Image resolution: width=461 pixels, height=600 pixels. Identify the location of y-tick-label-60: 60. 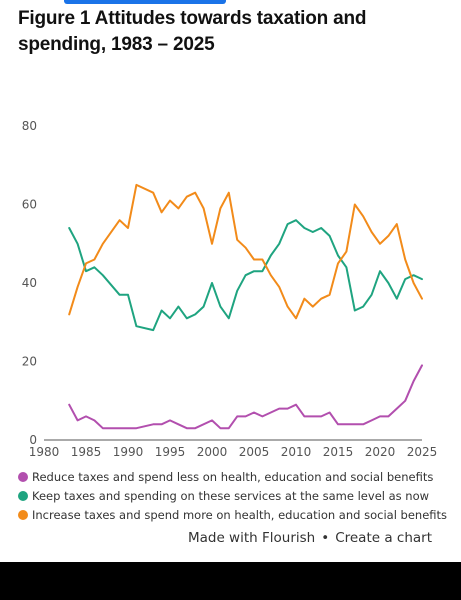
(29, 205).